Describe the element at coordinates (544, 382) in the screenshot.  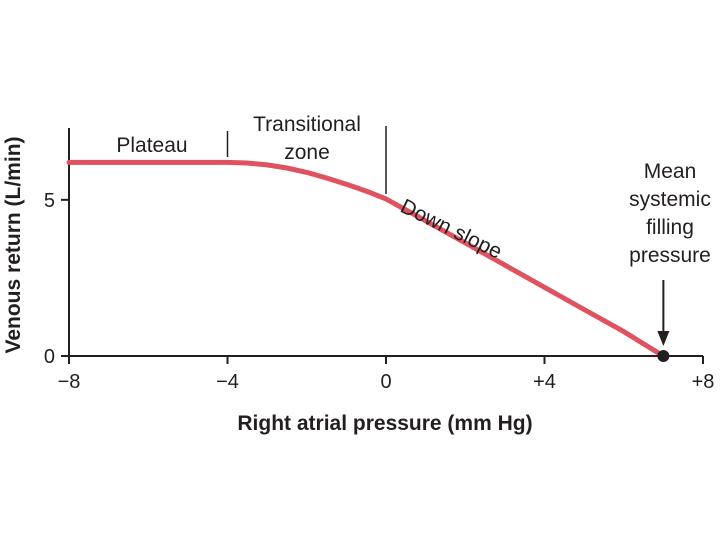
I see `x-tick-label: +4` at that location.